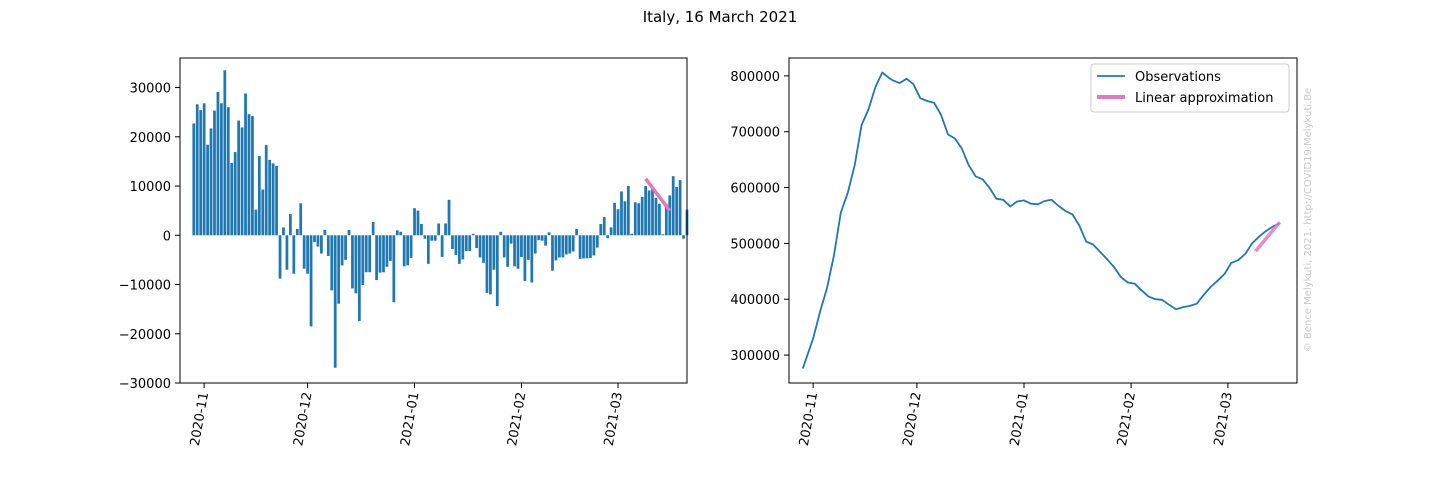  Describe the element at coordinates (1020, 419) in the screenshot. I see `right-x-tick-label: 2021-01` at that location.